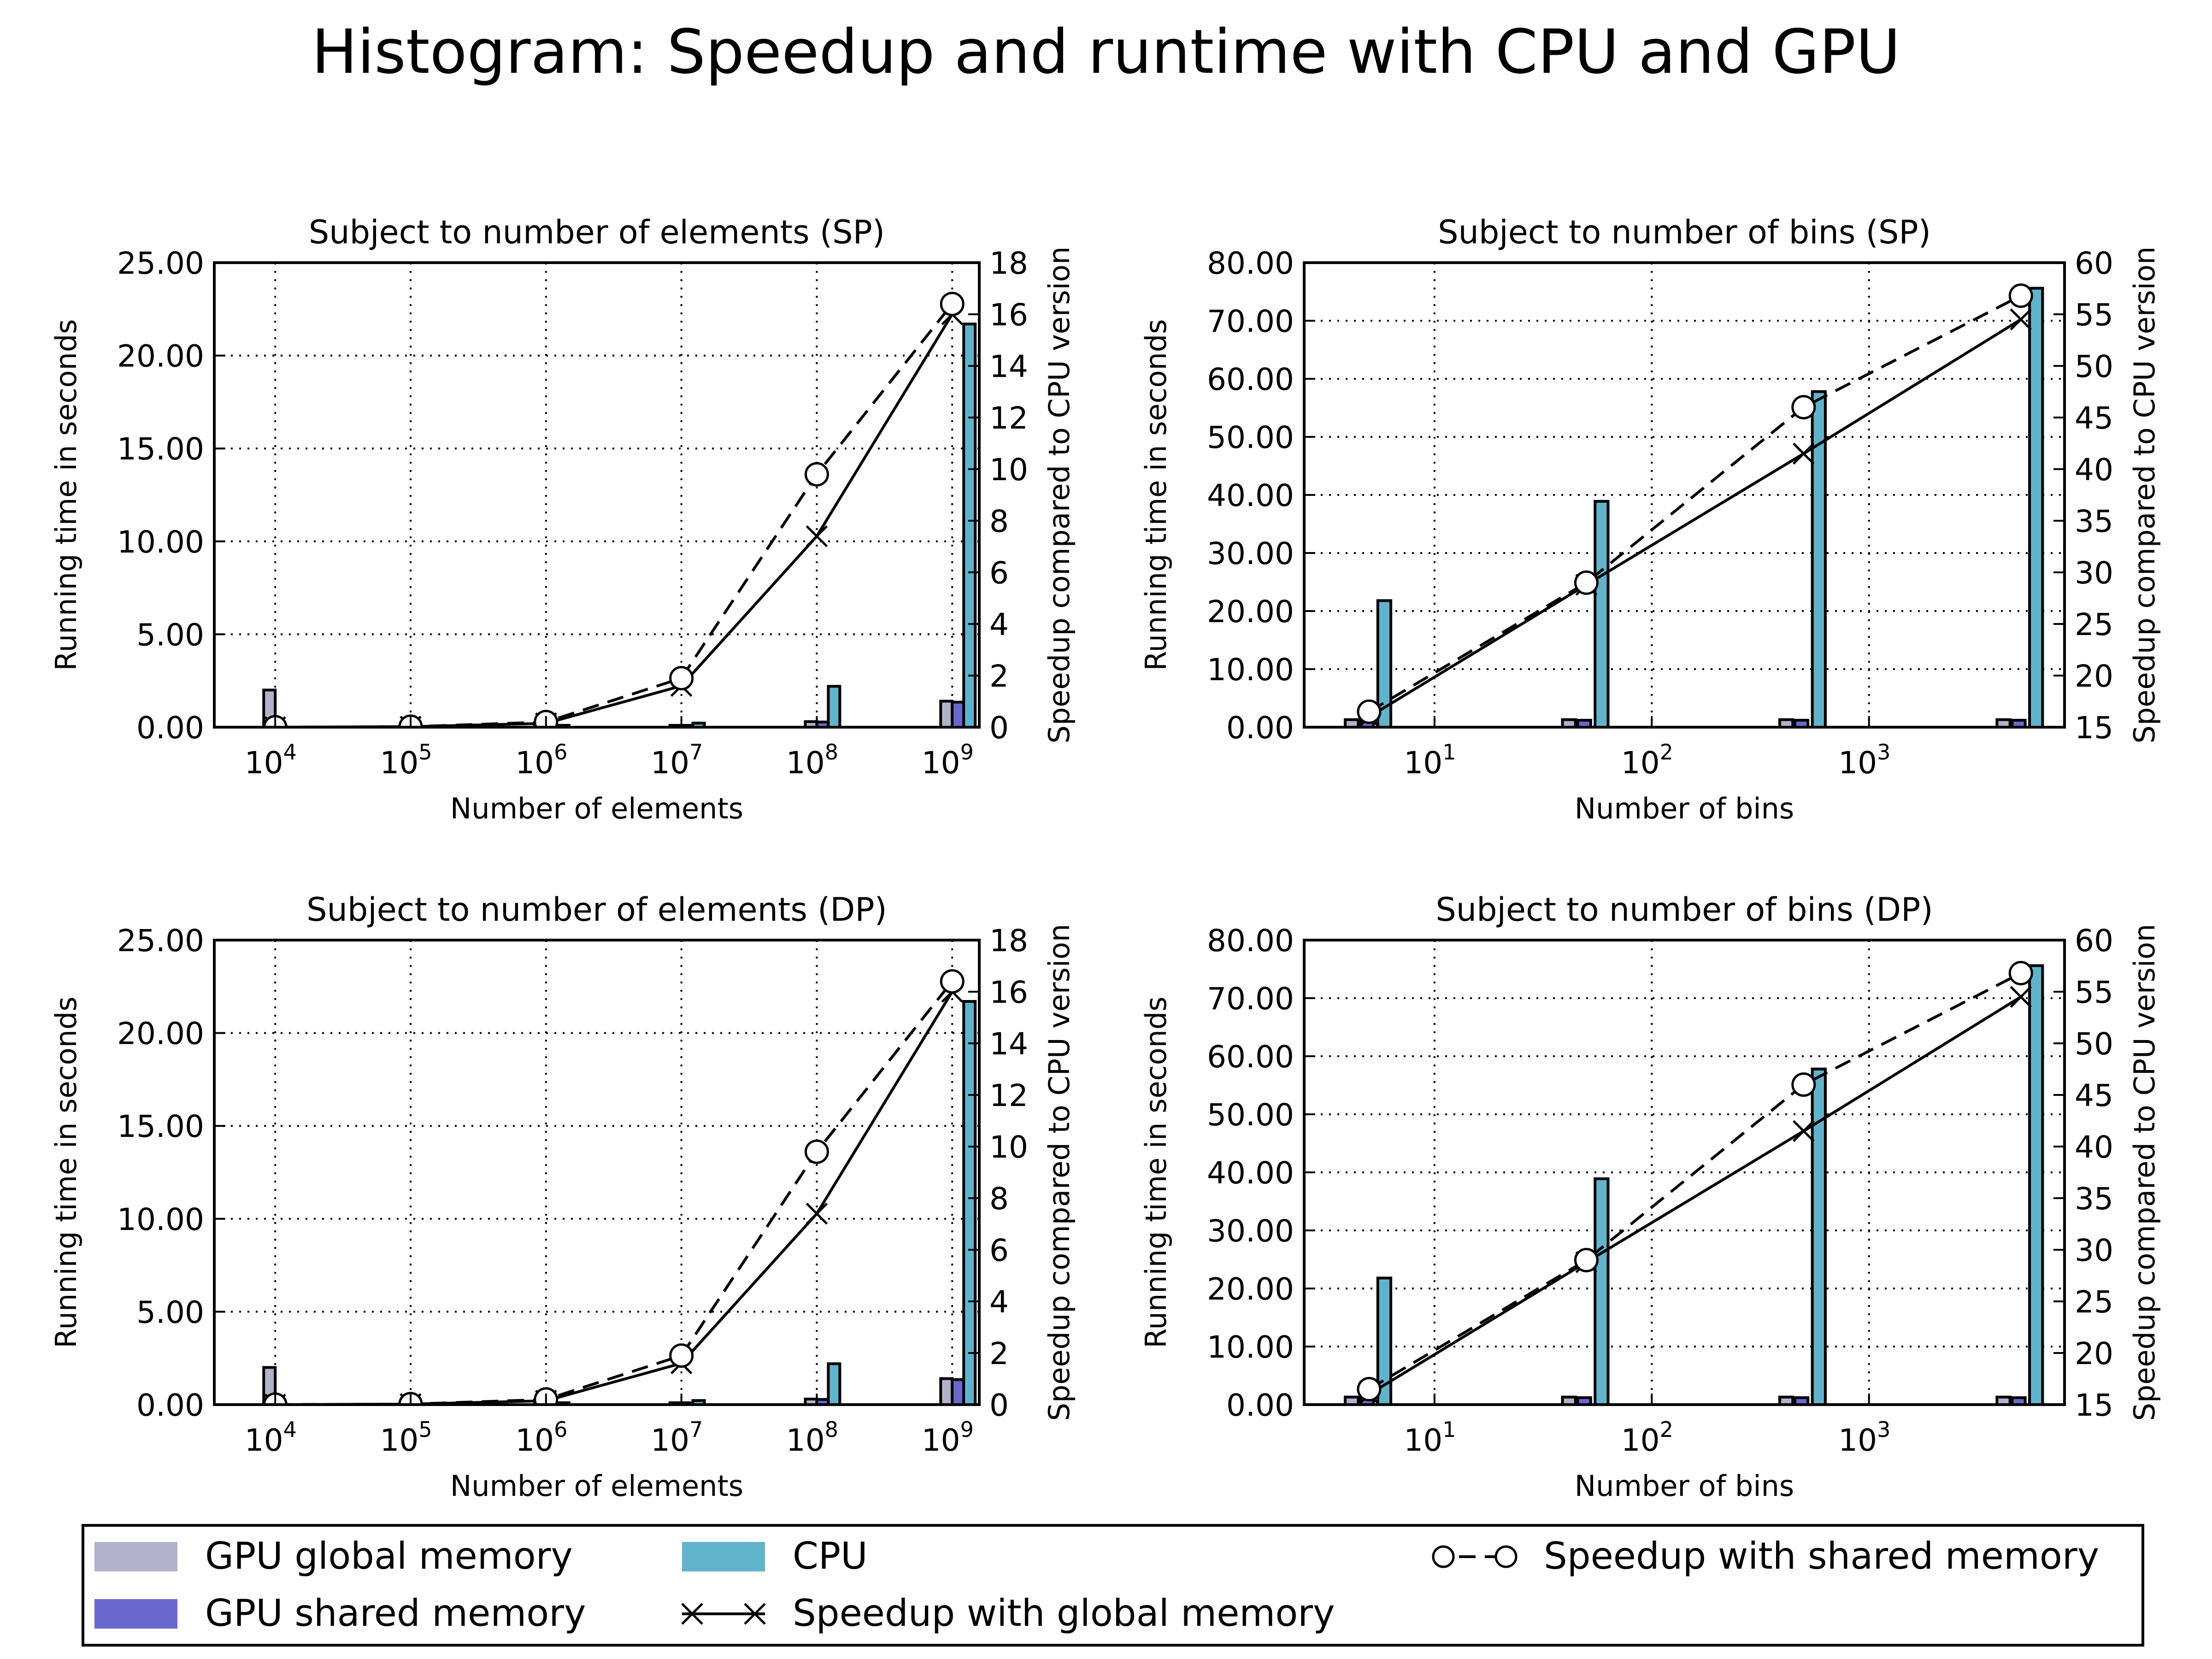 The width and height of the screenshot is (2212, 1659). What do you see at coordinates (775, 1556) in the screenshot?
I see `legend-item: CPU` at bounding box center [775, 1556].